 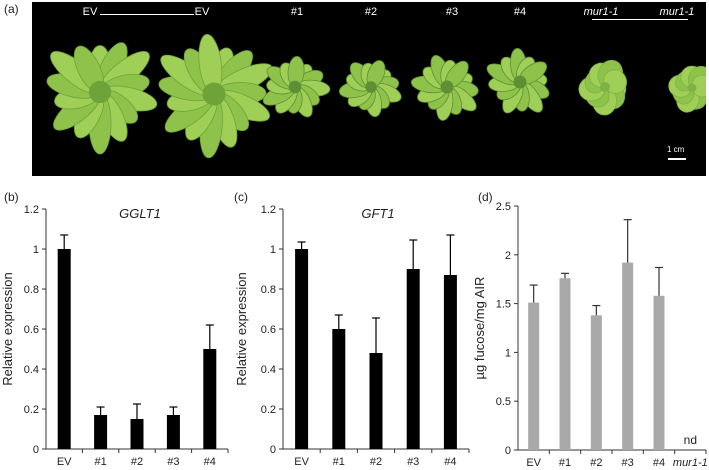 I want to click on y-tick-label: 0.5, so click(x=503, y=402).